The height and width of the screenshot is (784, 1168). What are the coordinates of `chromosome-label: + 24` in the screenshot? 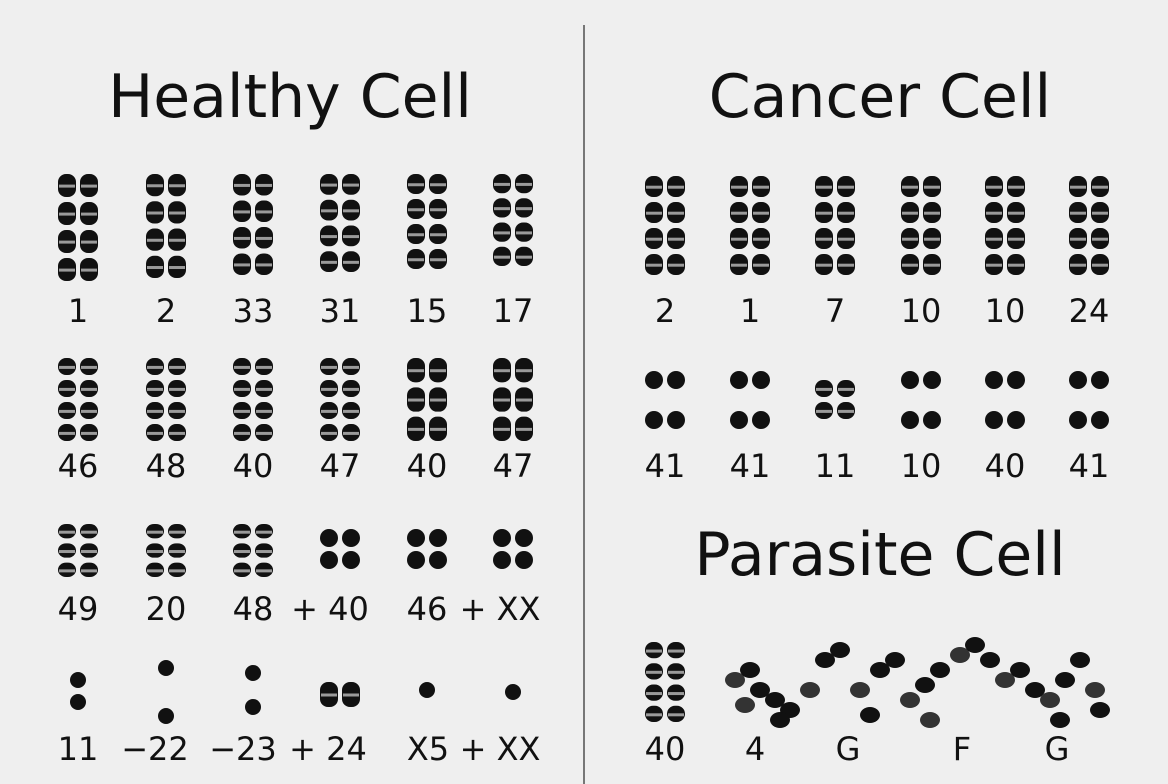 It's located at (328, 749).